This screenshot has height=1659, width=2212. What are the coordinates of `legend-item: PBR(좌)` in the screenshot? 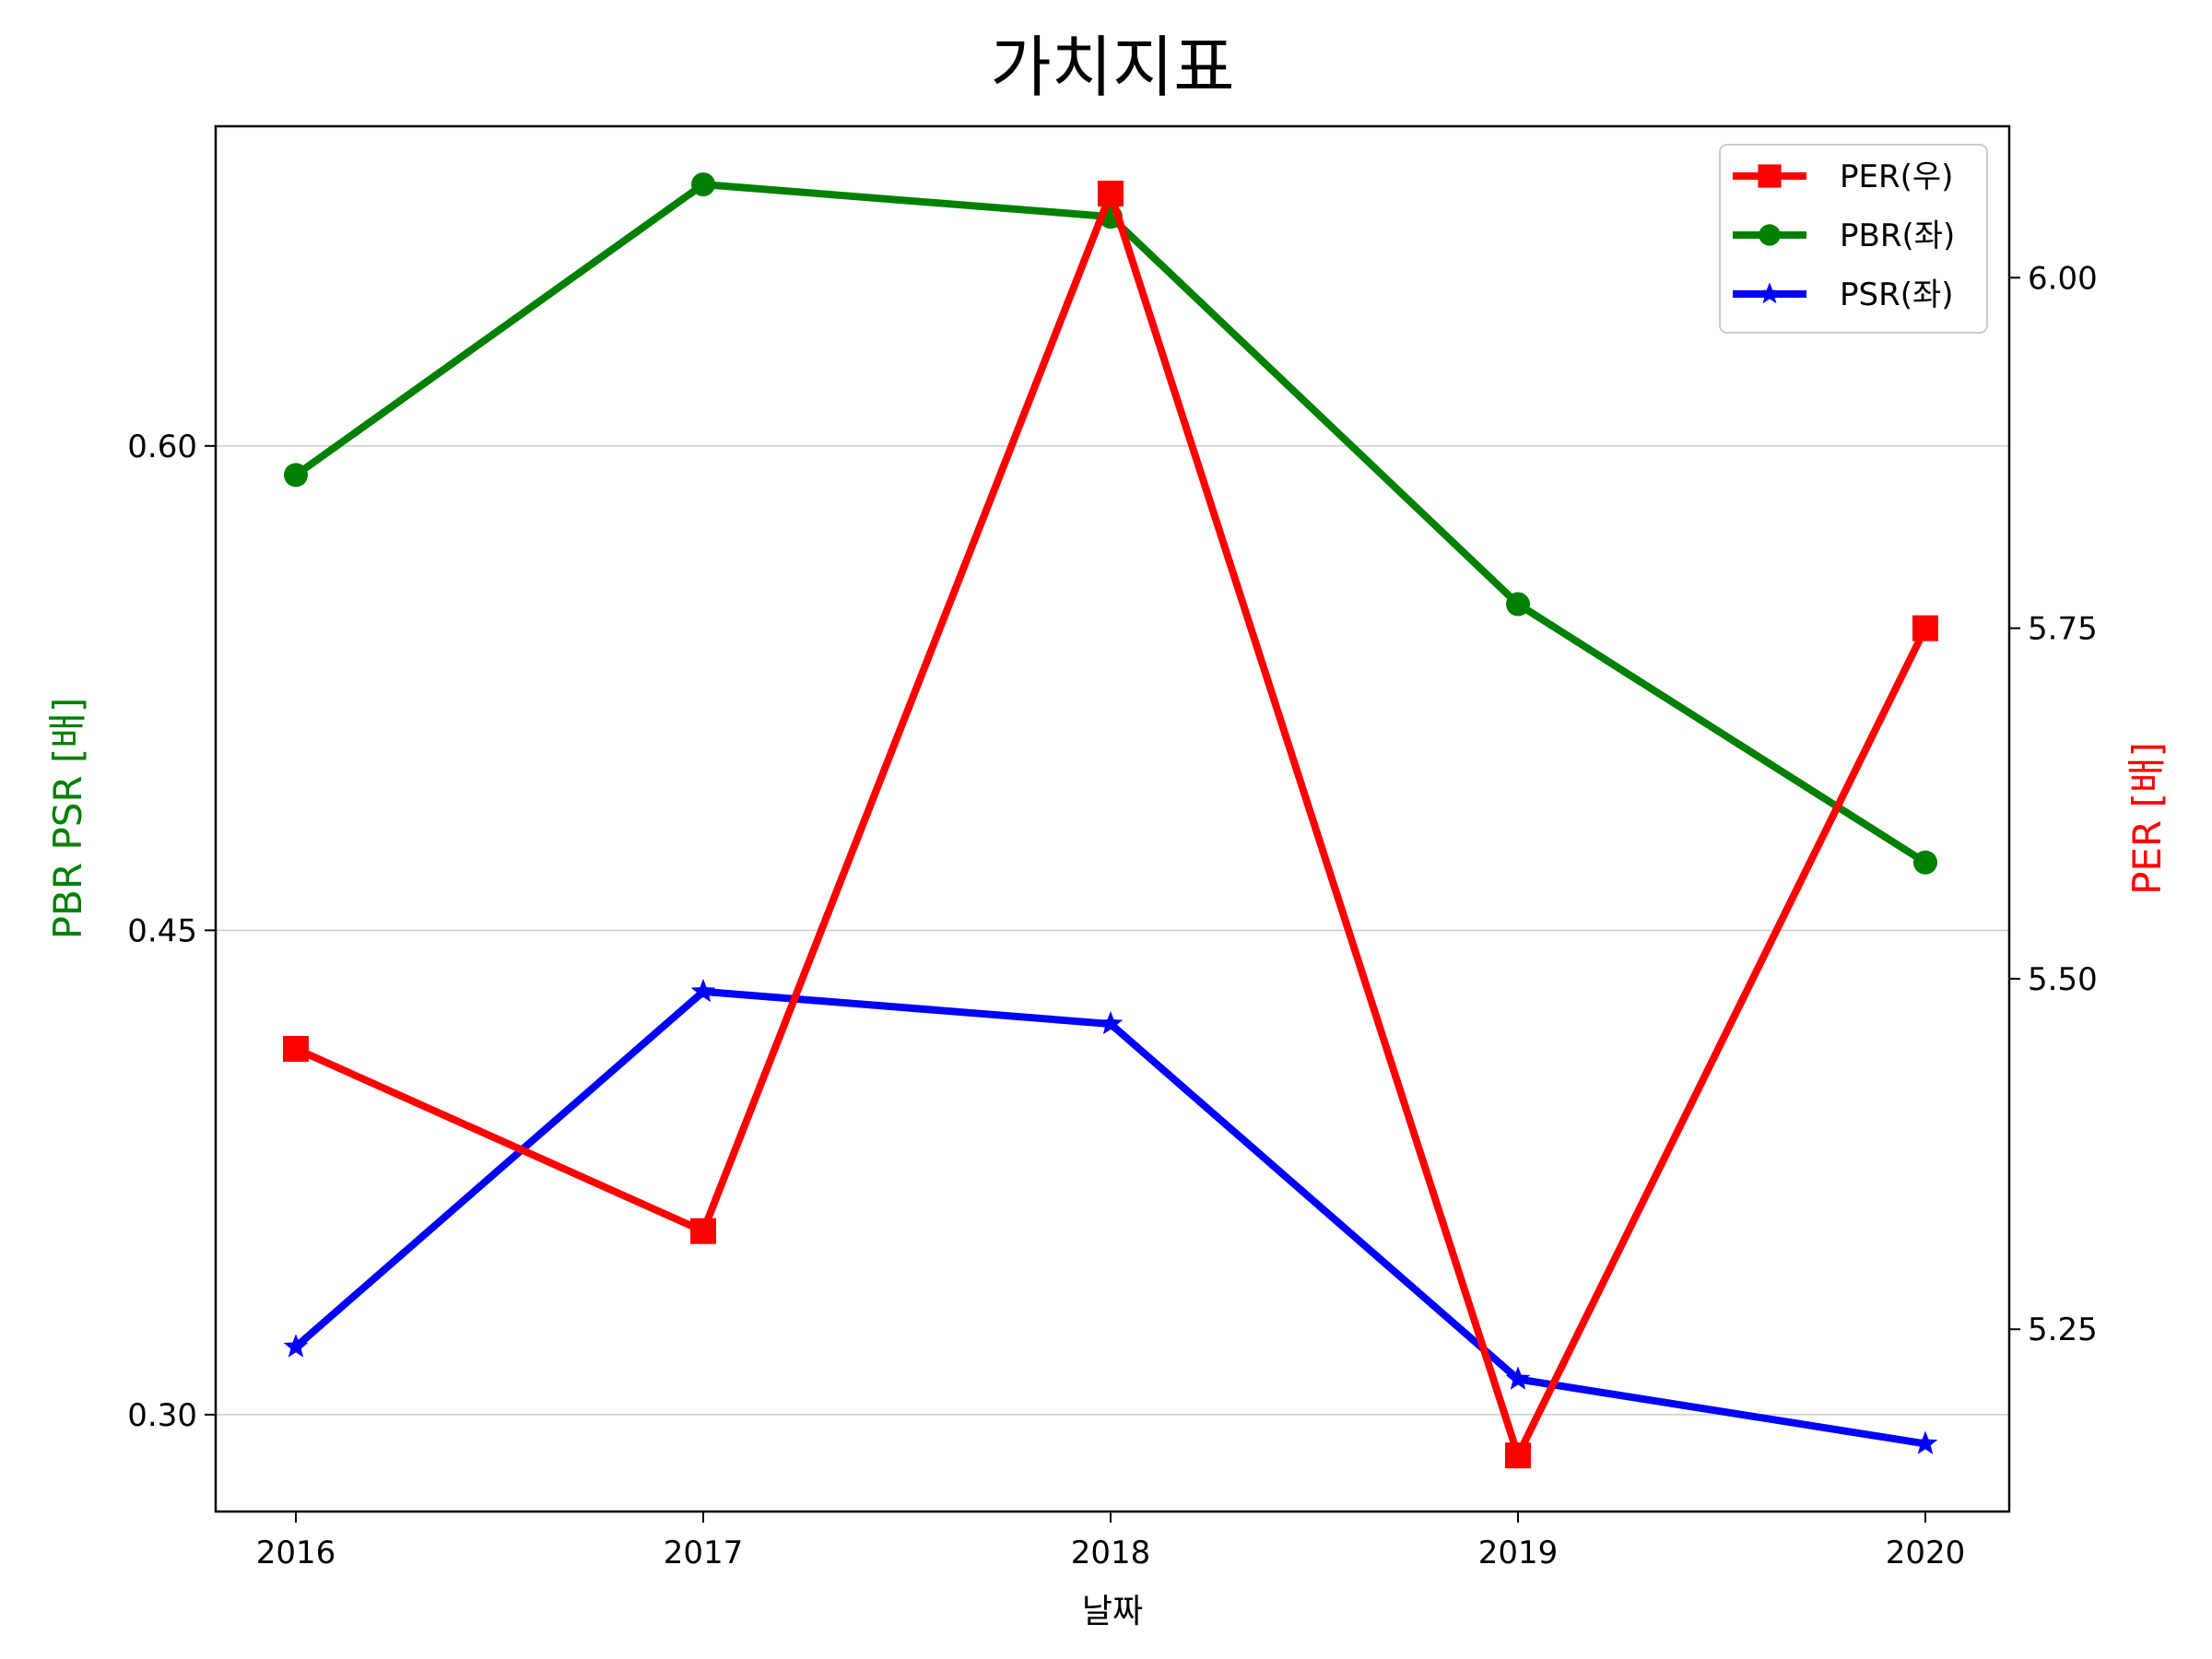 It's located at (1844, 236).